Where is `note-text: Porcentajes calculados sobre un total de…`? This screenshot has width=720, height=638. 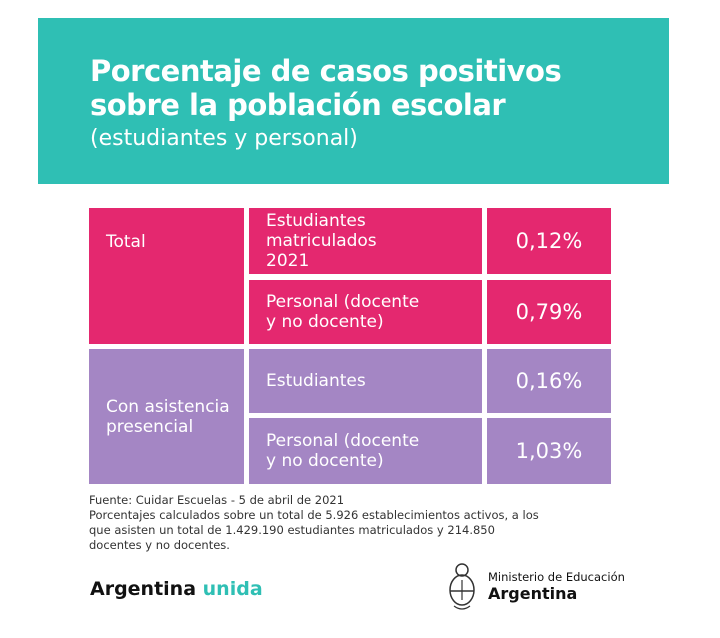 note-text: Porcentajes calculados sobre un total de… is located at coordinates (314, 530).